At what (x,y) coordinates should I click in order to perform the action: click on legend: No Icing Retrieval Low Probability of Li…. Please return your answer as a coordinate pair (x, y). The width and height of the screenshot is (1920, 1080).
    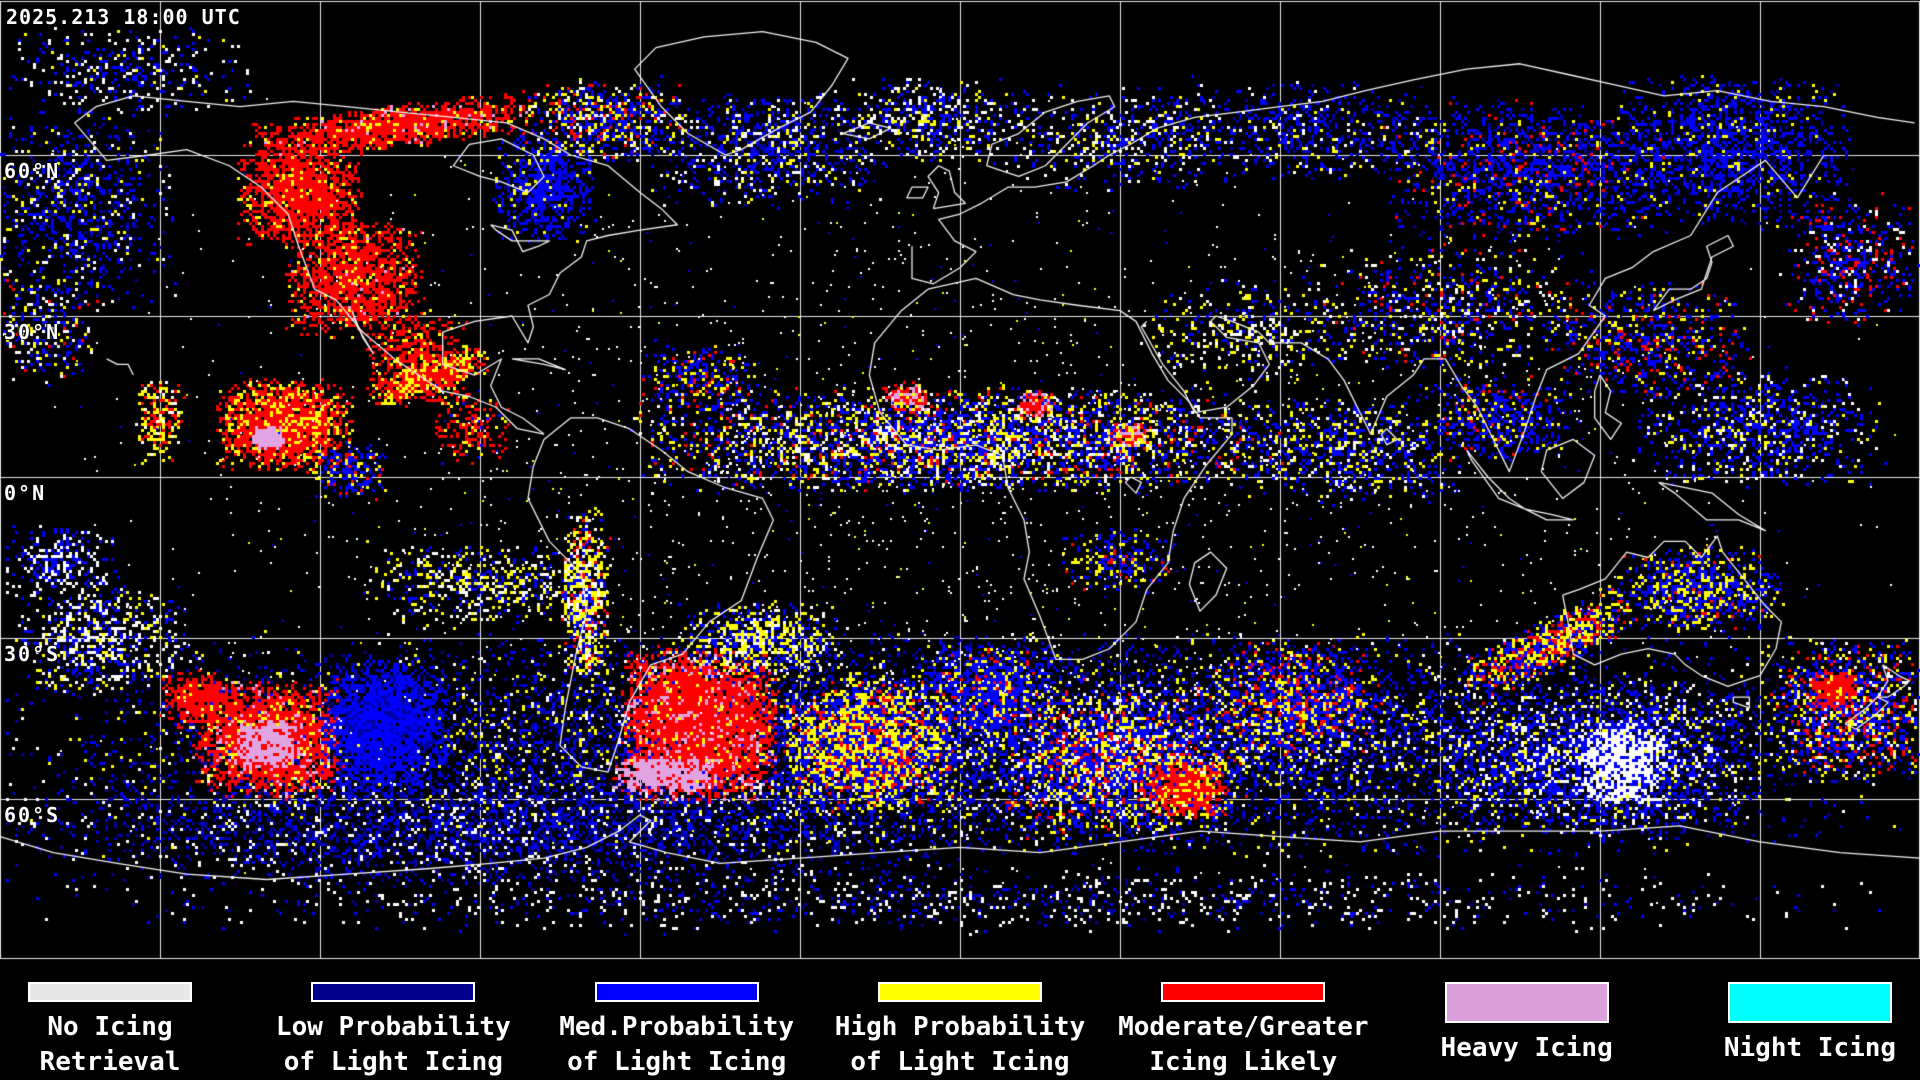
    Looking at the image, I should click on (960, 1028).